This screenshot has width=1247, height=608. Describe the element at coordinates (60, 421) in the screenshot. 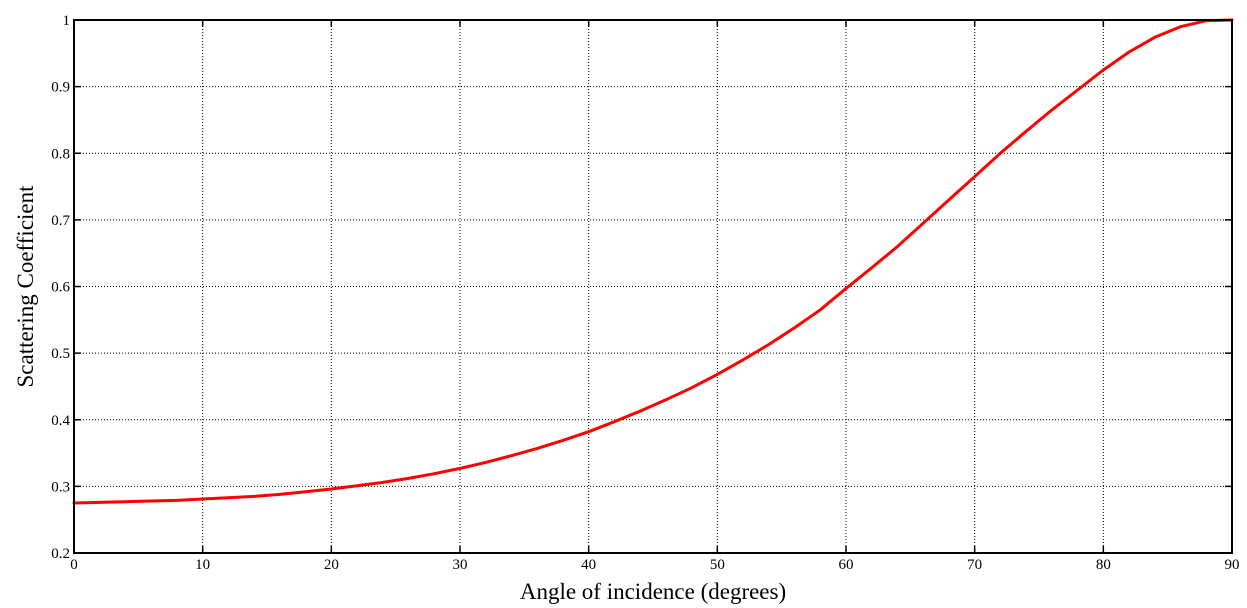

I see `y-tick-label: 0.4` at that location.